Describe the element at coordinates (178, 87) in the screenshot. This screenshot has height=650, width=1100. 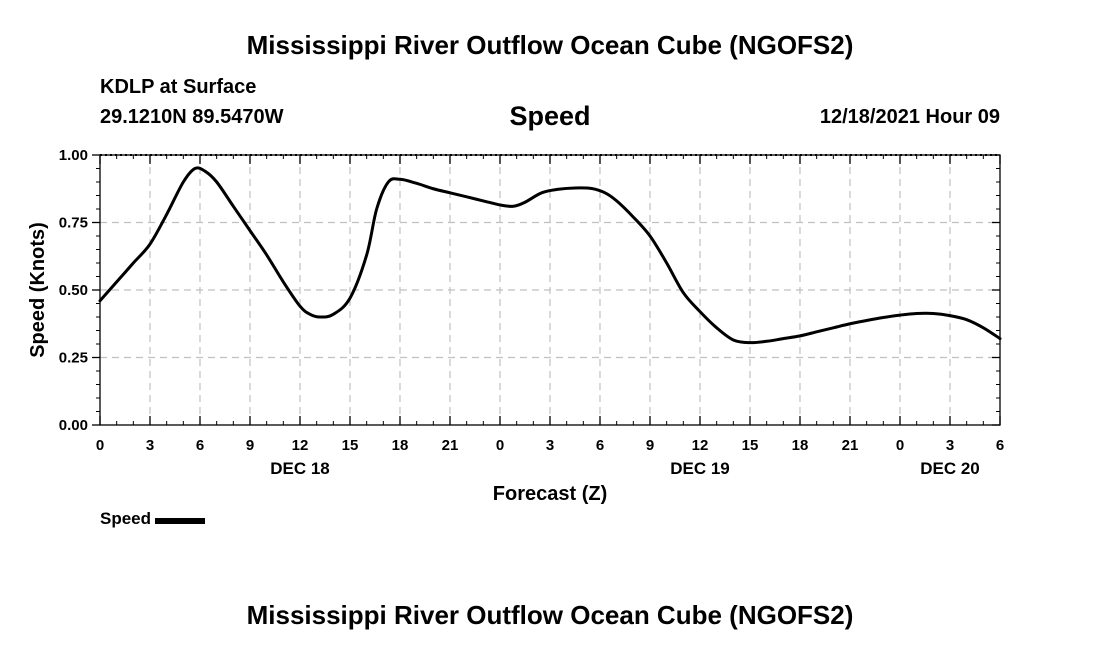
I see `station-label: KDLP at Surface` at that location.